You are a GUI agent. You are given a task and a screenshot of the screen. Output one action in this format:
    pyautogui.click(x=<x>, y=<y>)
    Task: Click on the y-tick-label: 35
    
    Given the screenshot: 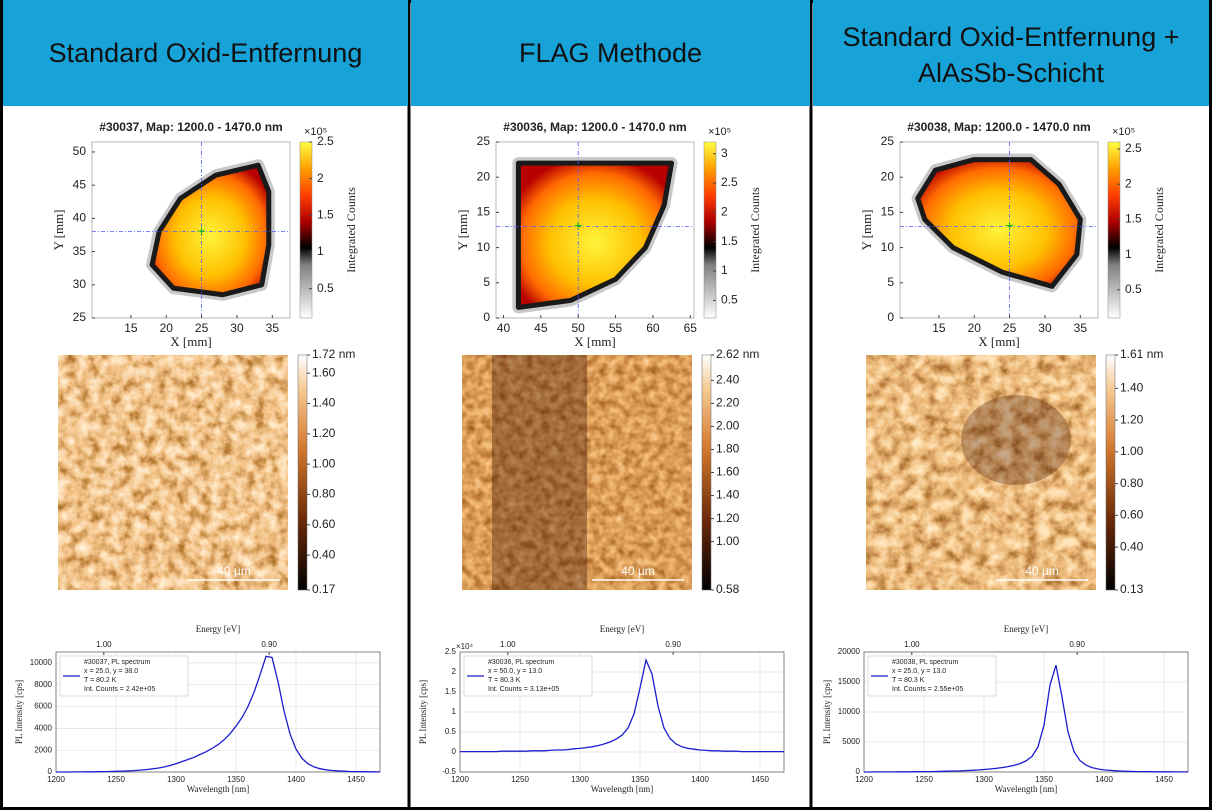 What is the action you would take?
    pyautogui.click(x=80, y=251)
    